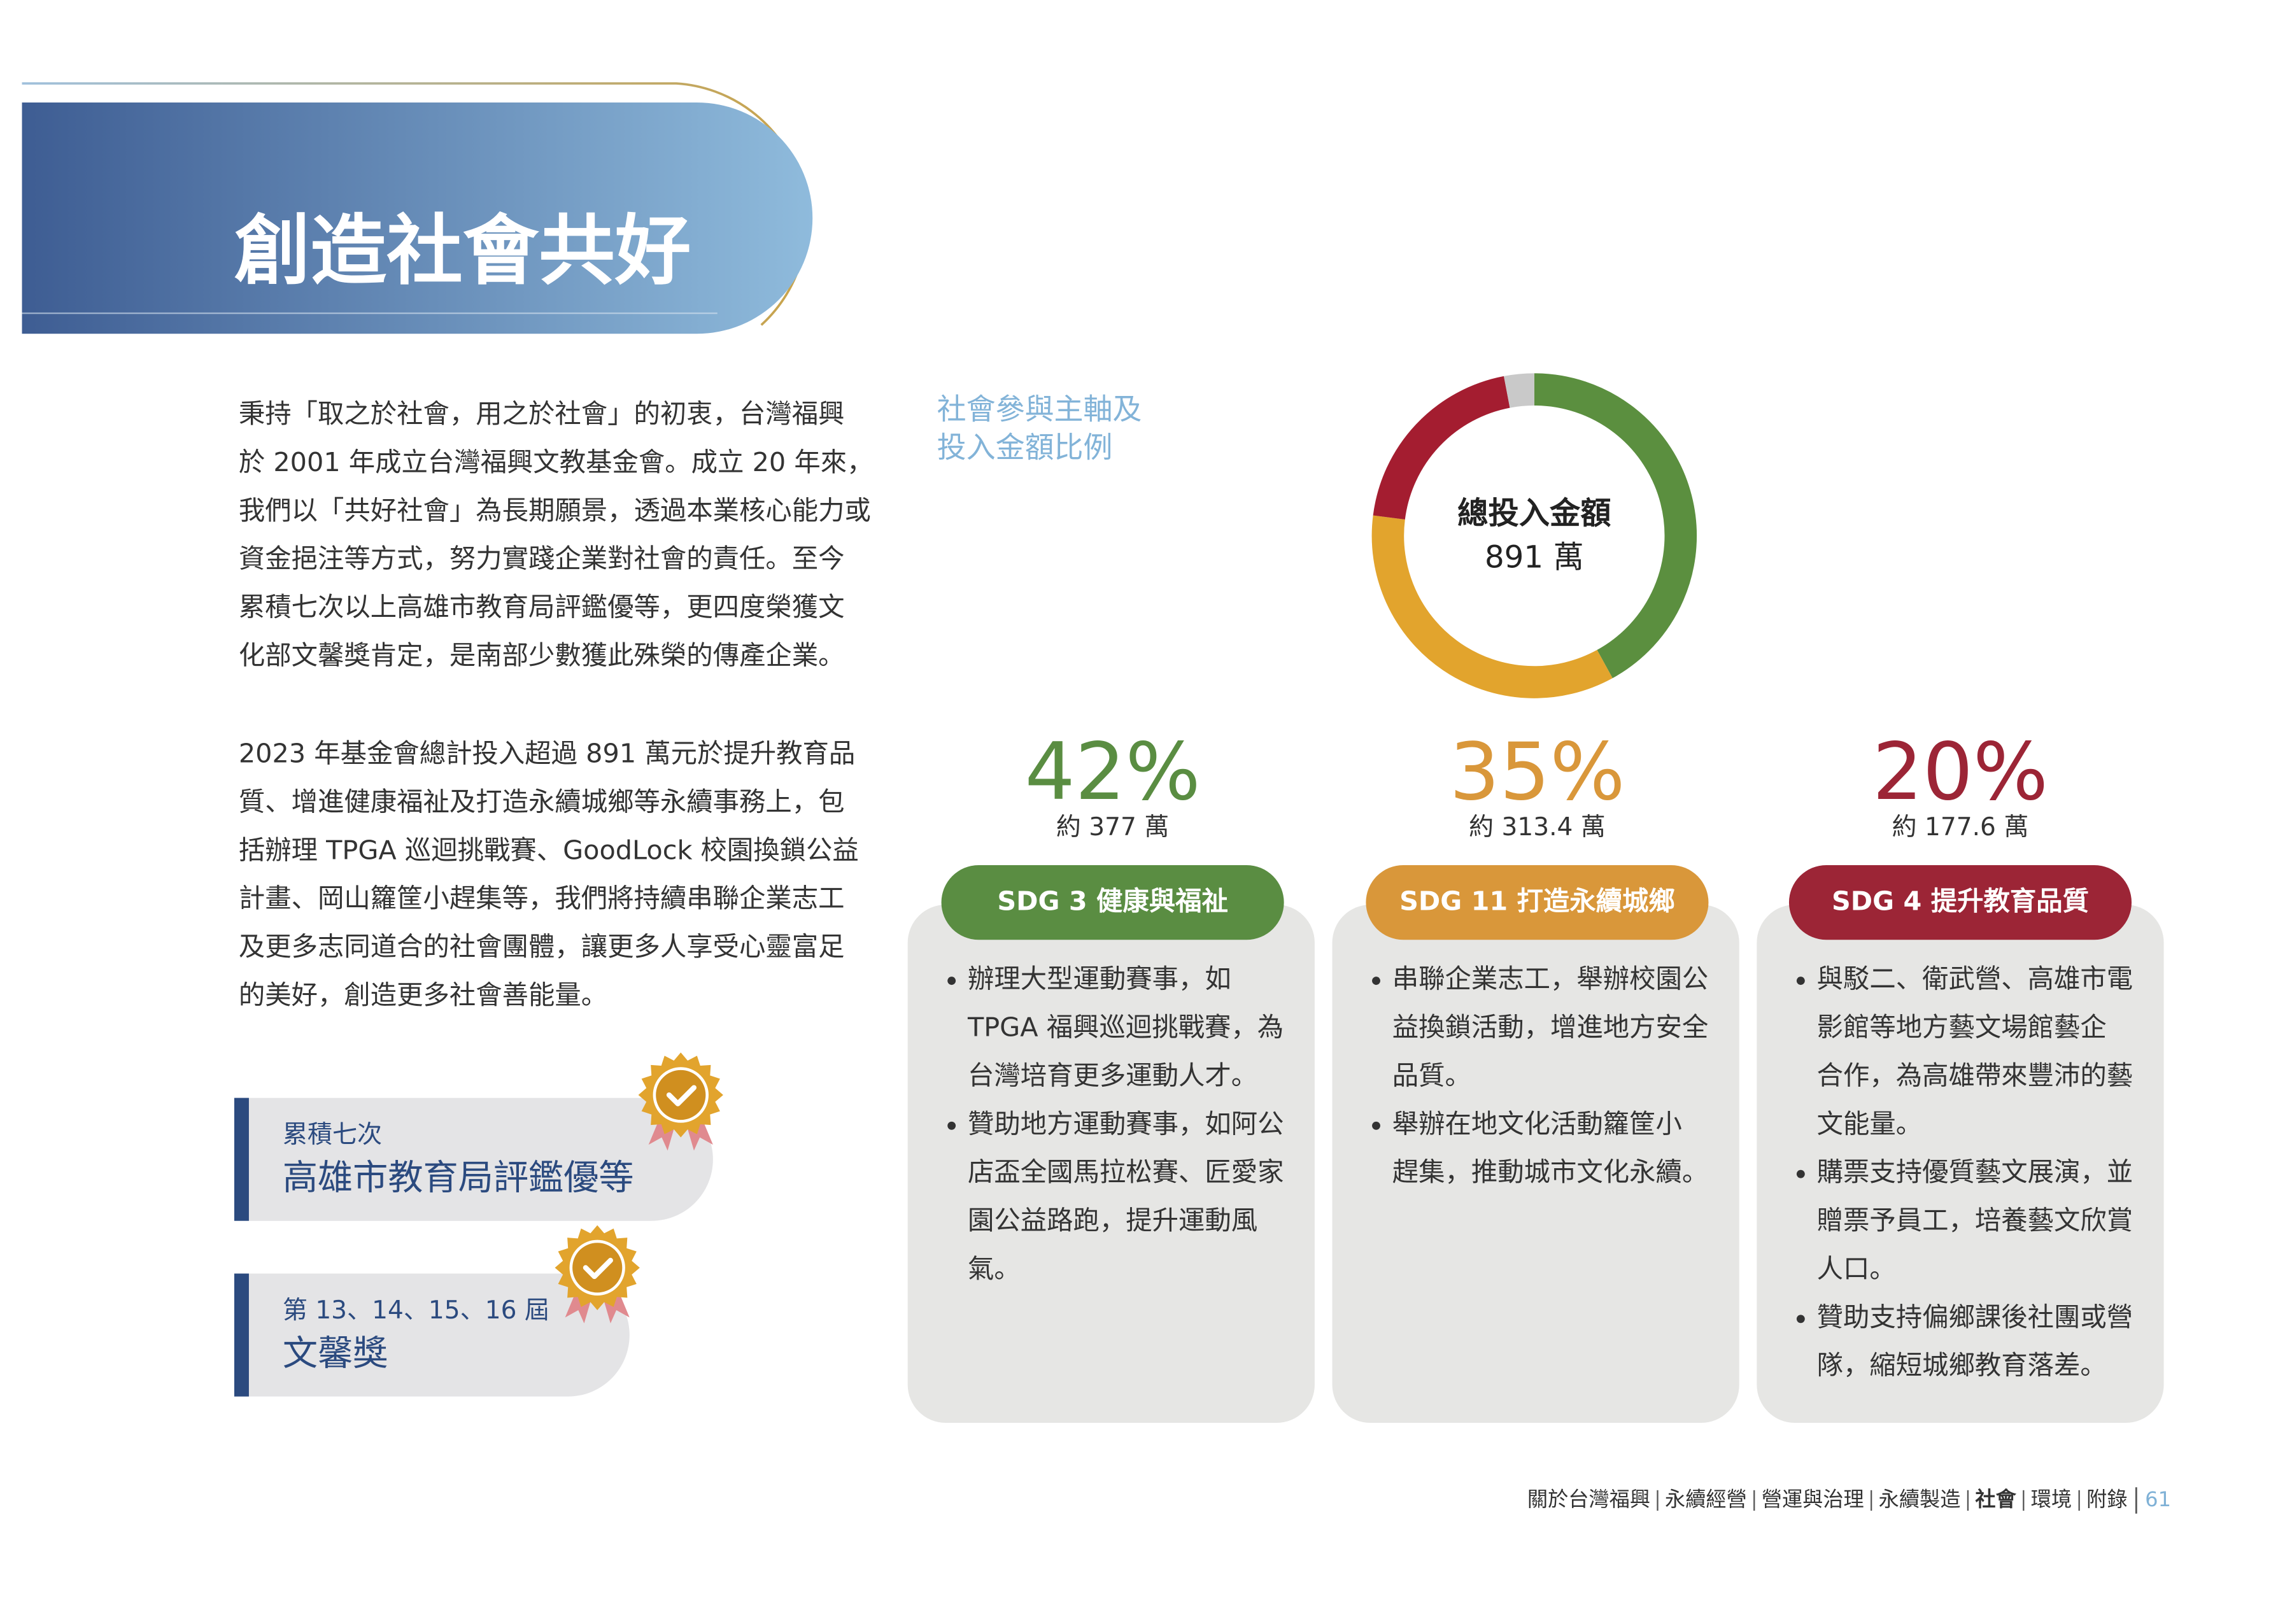 Image resolution: width=2278 pixels, height=1624 pixels. I want to click on paragraph-line: 2023 年基金會總計投入超過 891 萬元於提升教育品, so click(547, 753).